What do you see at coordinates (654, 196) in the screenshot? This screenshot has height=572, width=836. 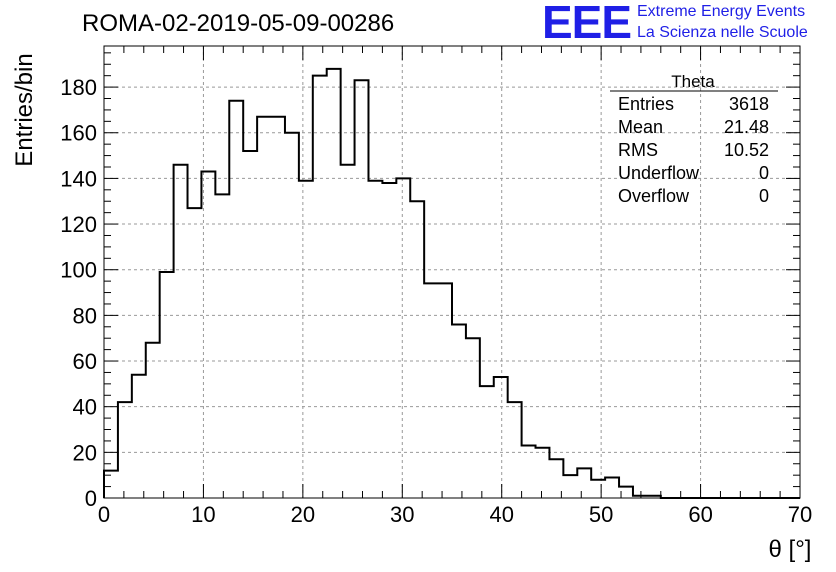 I see `stats-row-label: Overflow` at bounding box center [654, 196].